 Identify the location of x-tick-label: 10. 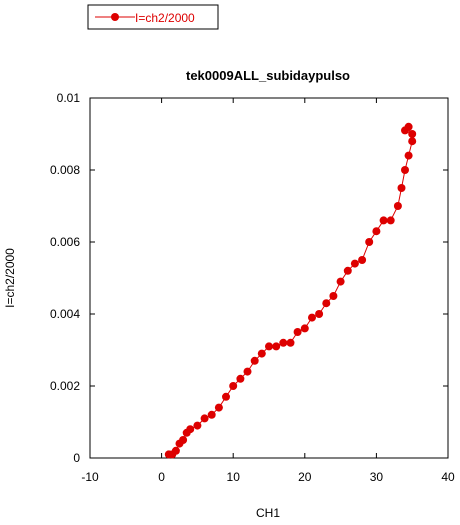
(234, 477).